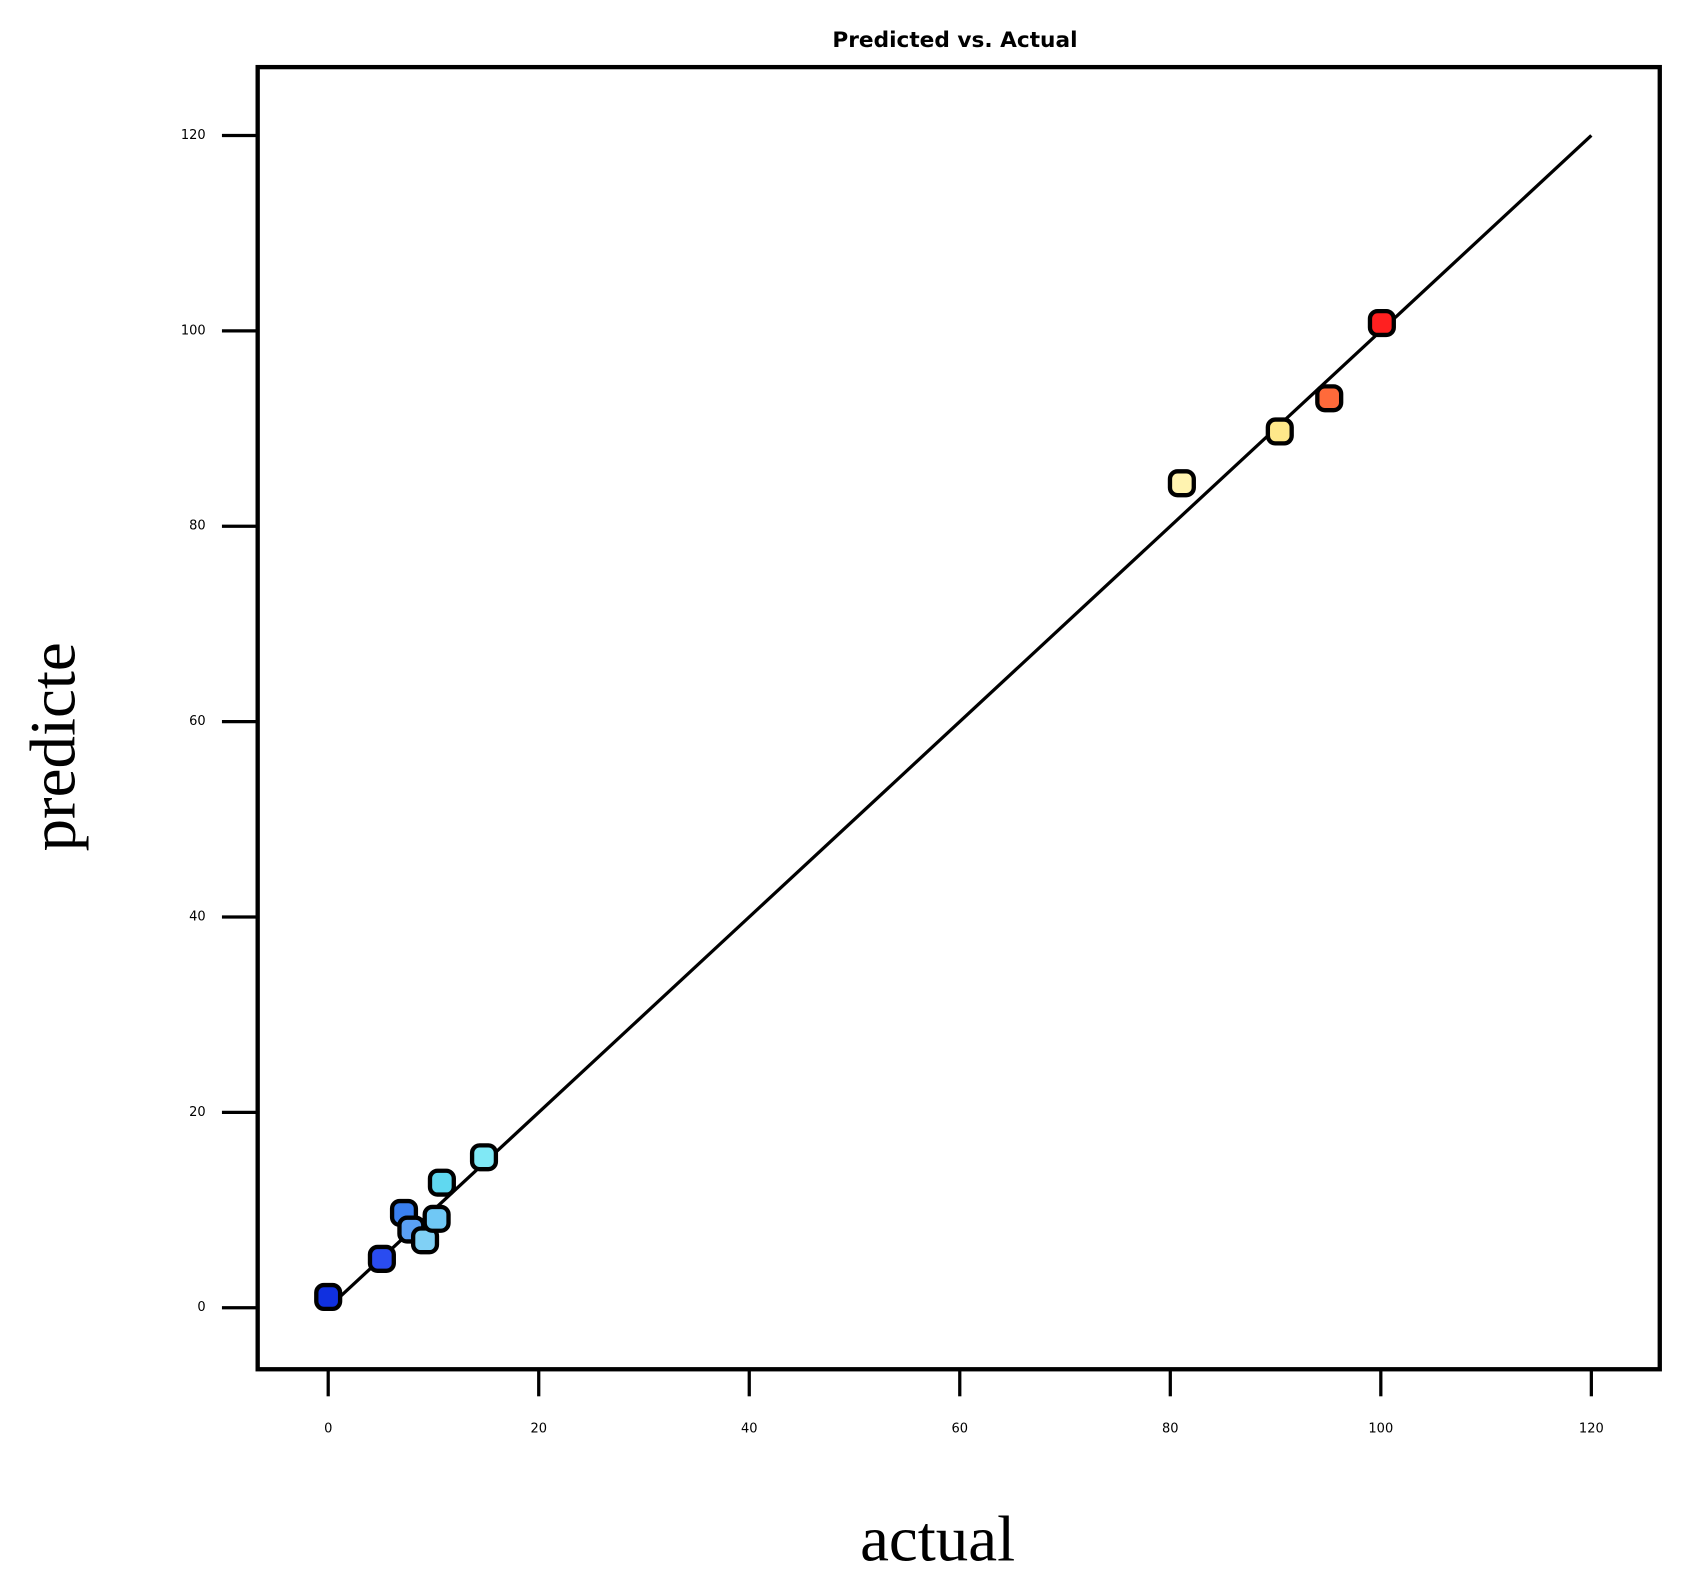 The height and width of the screenshot is (1576, 1689). What do you see at coordinates (193, 135) in the screenshot?
I see `y-tick-label: 120` at bounding box center [193, 135].